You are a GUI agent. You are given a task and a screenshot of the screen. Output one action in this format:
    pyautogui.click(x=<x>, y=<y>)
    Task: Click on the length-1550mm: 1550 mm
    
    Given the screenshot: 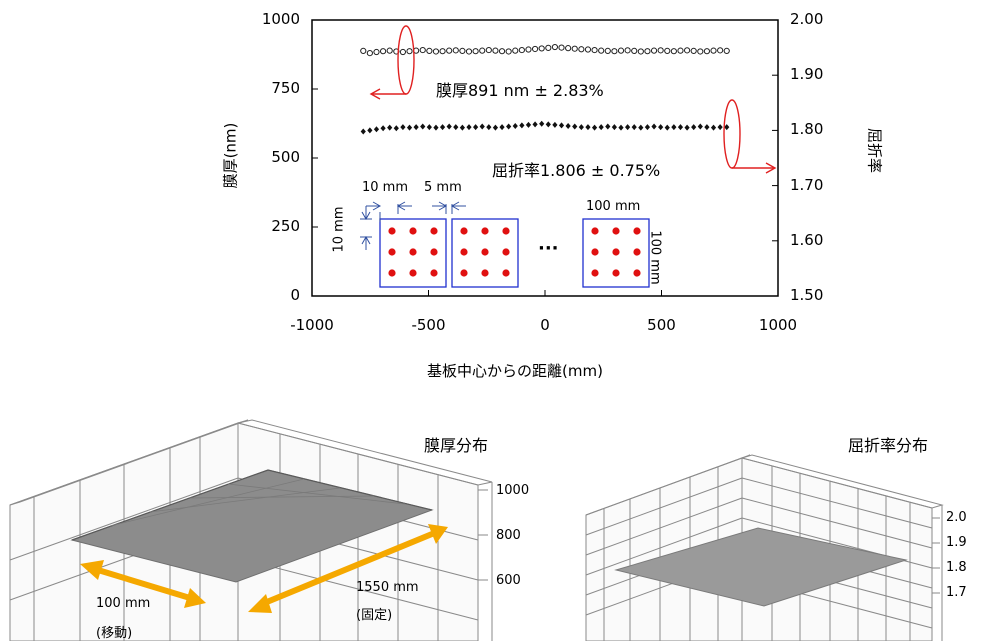 What is the action you would take?
    pyautogui.click(x=387, y=587)
    